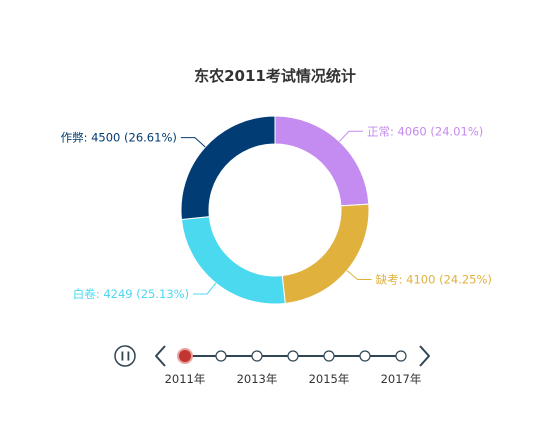 This screenshot has width=550, height=424. What do you see at coordinates (401, 379) in the screenshot?
I see `timeline-label-6: 2017年` at bounding box center [401, 379].